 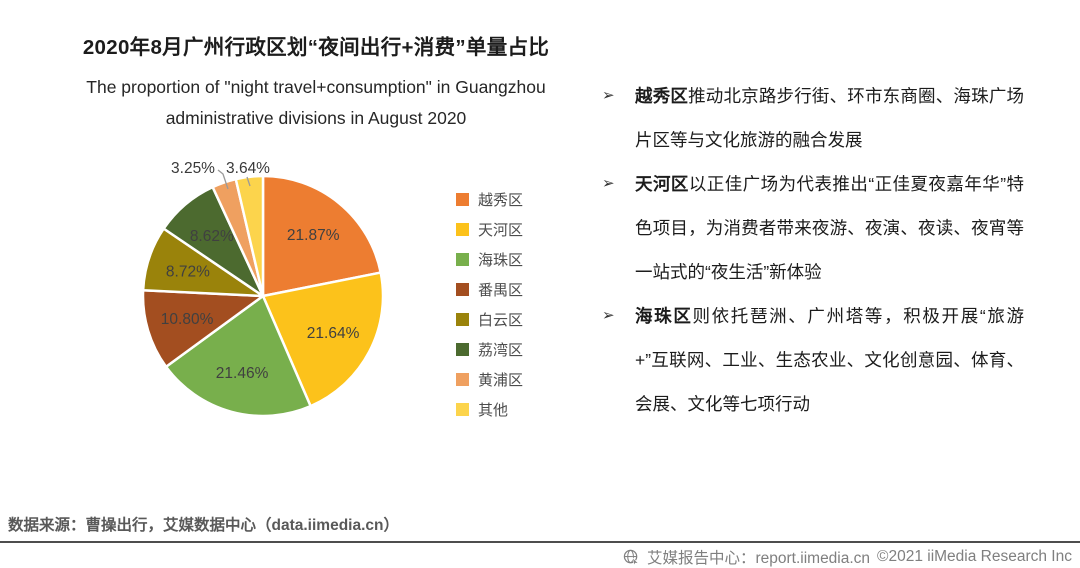 I want to click on legend-item: 其他, so click(x=489, y=409).